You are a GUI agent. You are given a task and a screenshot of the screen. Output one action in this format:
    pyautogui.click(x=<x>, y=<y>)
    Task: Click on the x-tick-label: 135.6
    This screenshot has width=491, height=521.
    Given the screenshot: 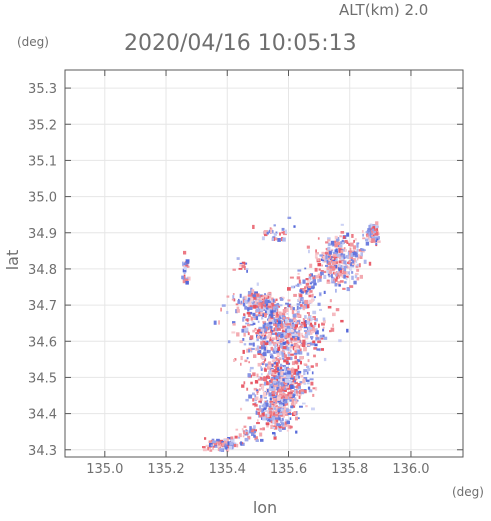 What is the action you would take?
    pyautogui.click(x=288, y=469)
    